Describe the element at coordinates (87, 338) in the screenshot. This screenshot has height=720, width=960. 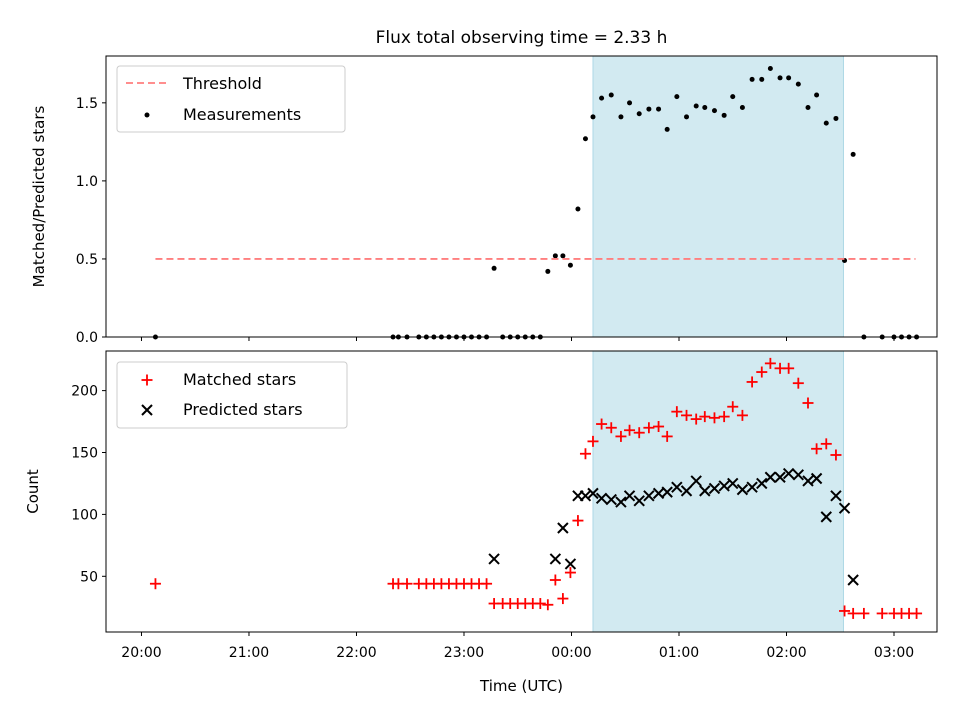
I see `top-y-tick-label: 0.0` at that location.